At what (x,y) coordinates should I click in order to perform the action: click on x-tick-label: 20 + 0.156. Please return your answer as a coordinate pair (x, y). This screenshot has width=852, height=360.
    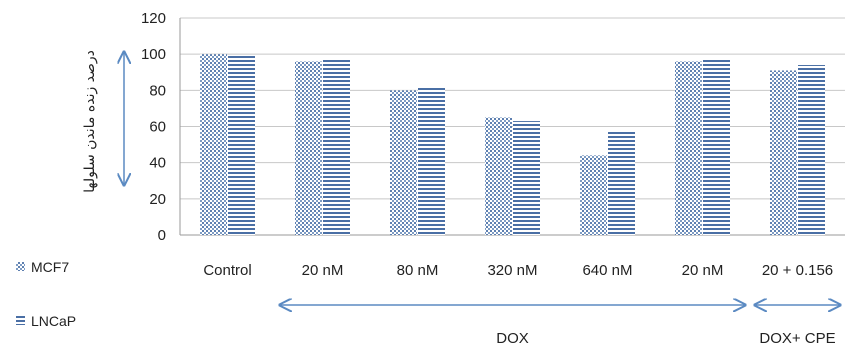
    Looking at the image, I should click on (797, 270).